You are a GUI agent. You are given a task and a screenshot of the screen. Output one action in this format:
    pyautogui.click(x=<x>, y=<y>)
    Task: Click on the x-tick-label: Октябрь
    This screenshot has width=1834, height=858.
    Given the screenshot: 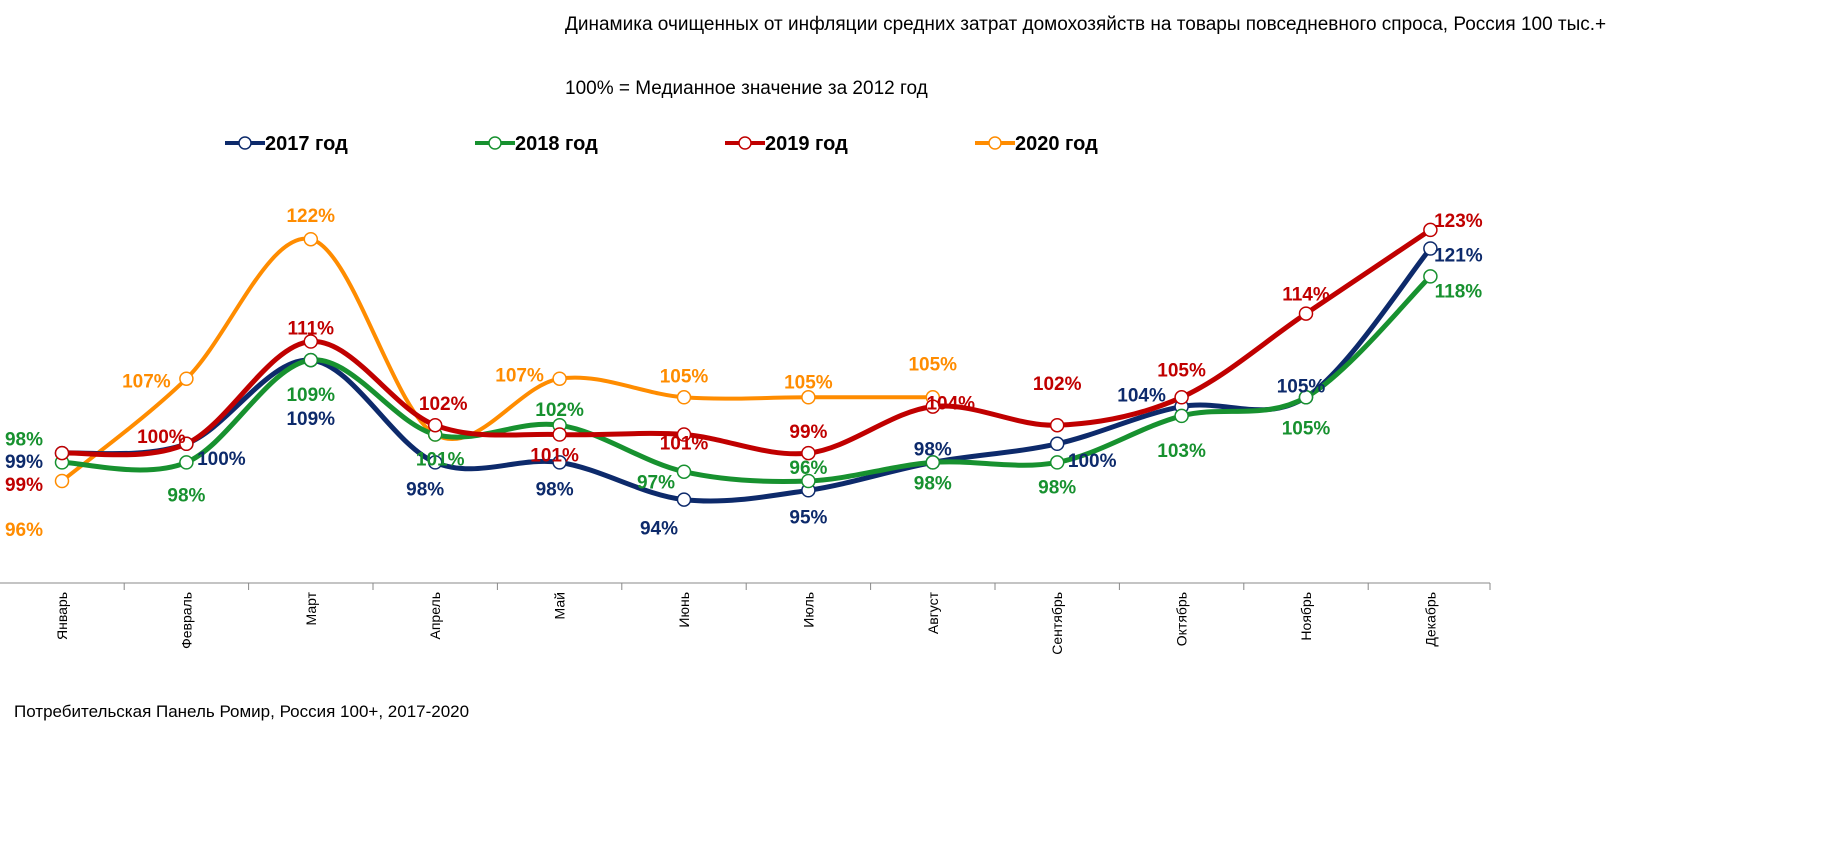 What is the action you would take?
    pyautogui.click(x=1182, y=619)
    